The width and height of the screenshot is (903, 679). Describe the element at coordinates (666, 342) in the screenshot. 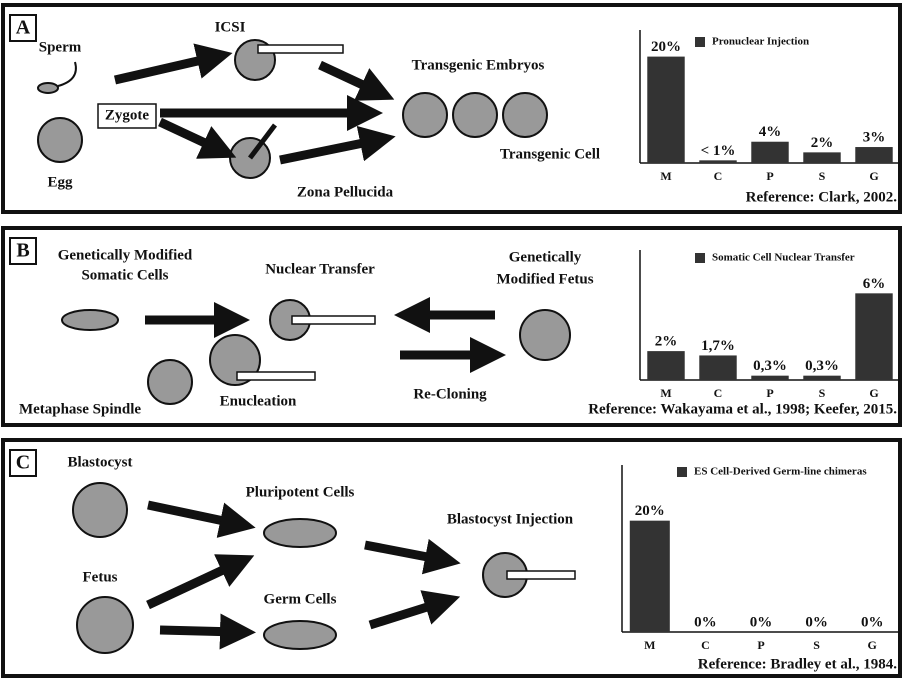

I see `value-label: 2%` at that location.